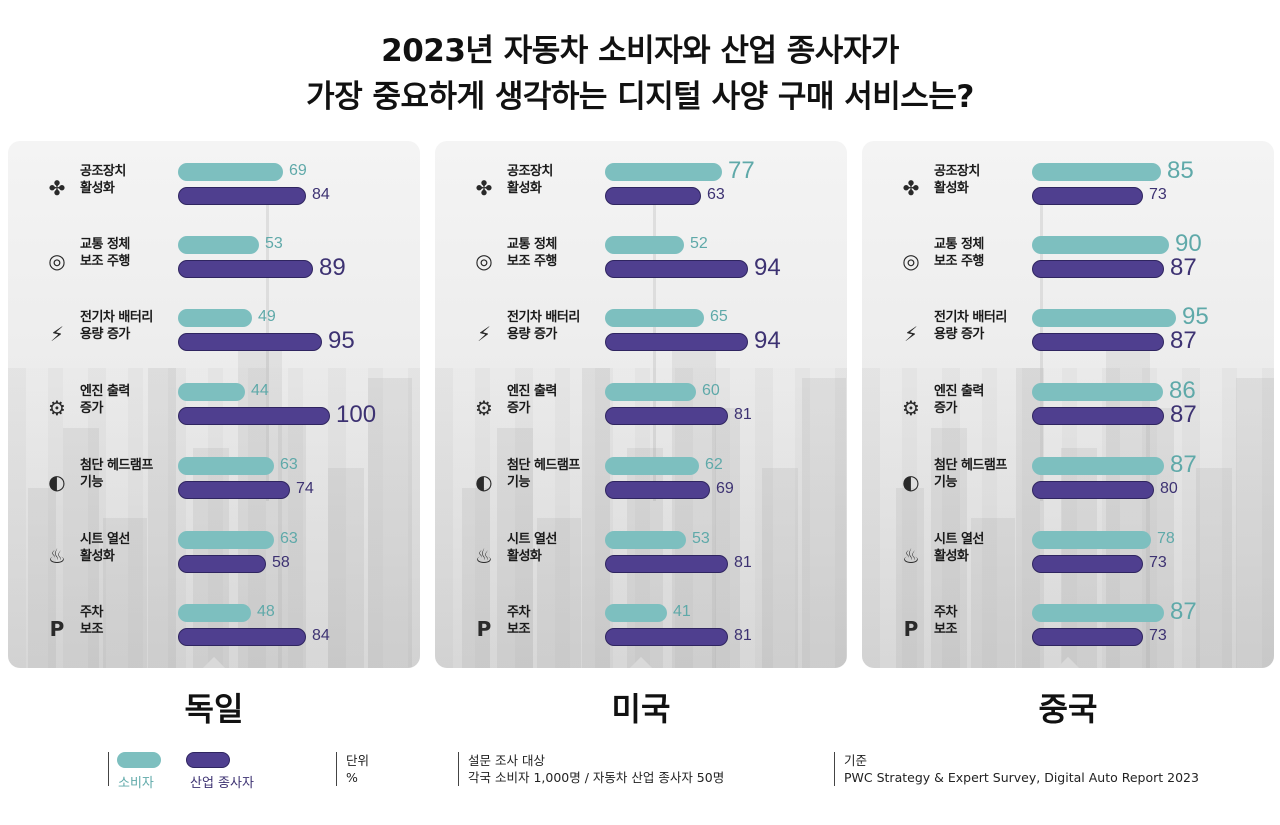  I want to click on value-label-industry: 69, so click(725, 488).